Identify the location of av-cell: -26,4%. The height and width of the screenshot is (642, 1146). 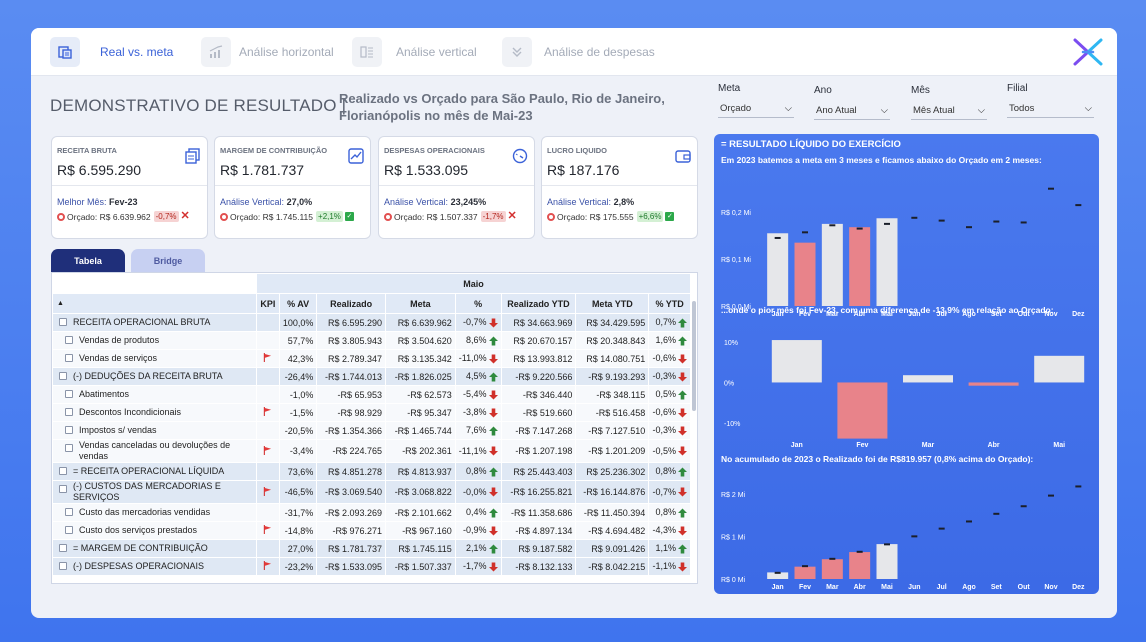
(298, 376).